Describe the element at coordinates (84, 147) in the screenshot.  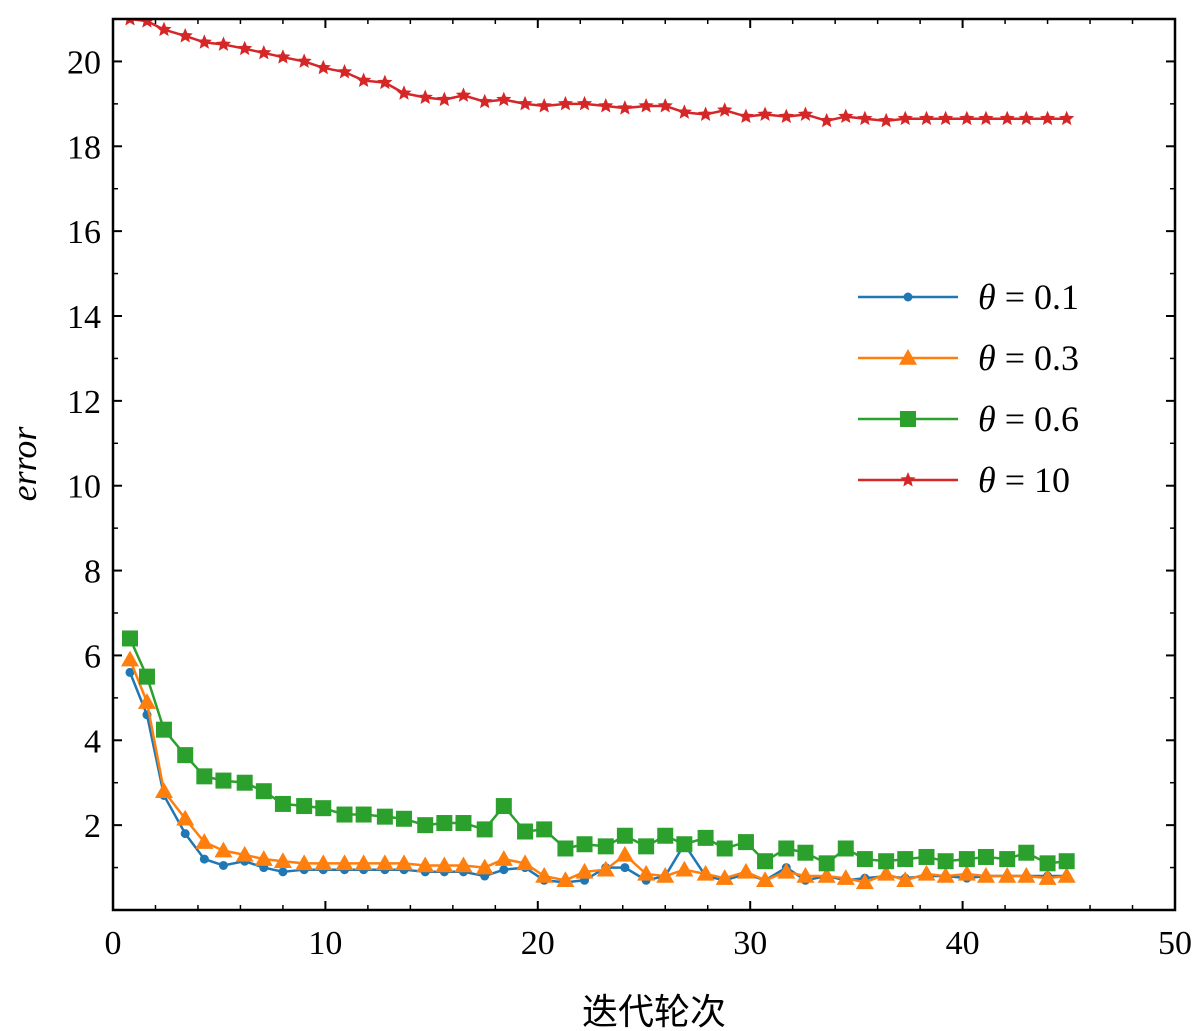
I see `y-tick-label: 18` at that location.